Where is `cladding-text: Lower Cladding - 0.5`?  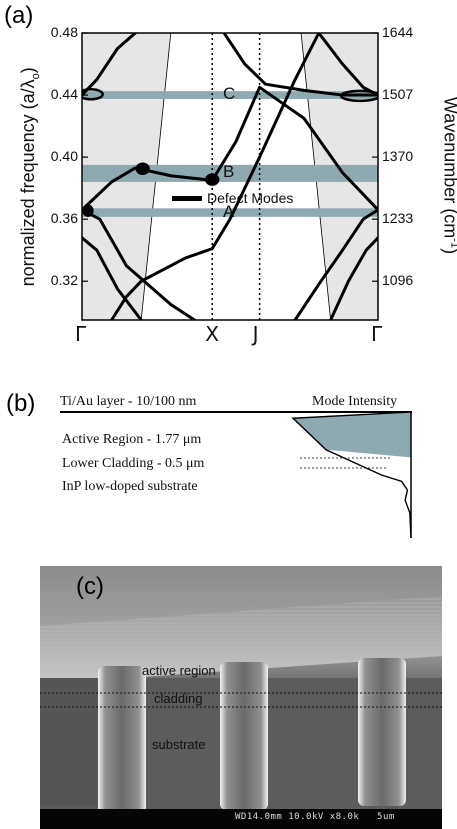
cladding-text: Lower Cladding - 0.5 is located at coordinates (124, 463).